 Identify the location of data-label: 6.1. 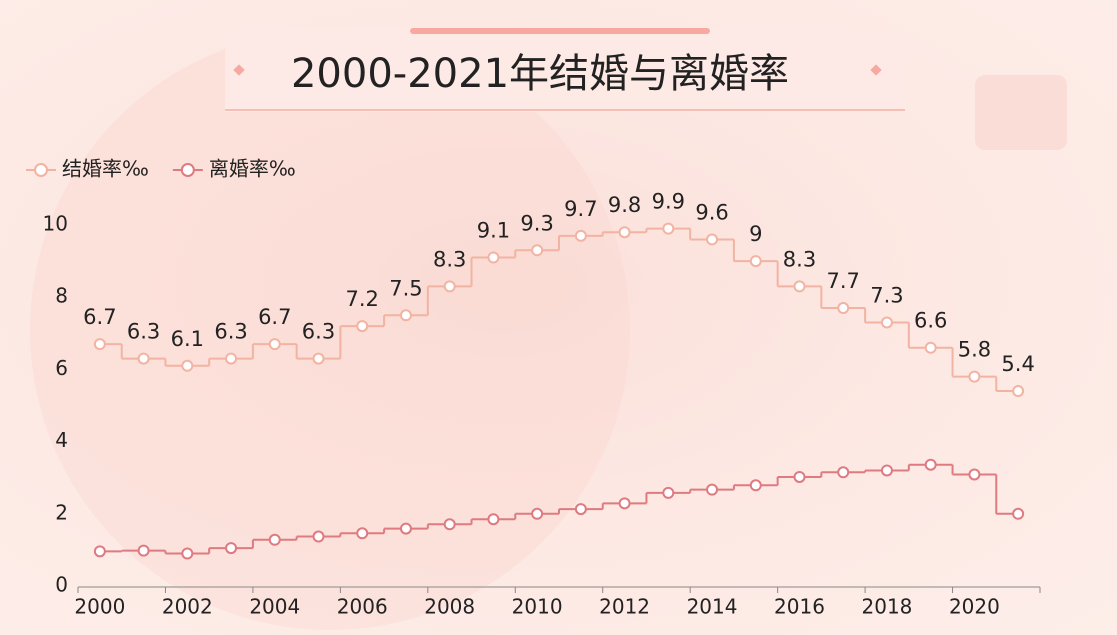
(187, 339).